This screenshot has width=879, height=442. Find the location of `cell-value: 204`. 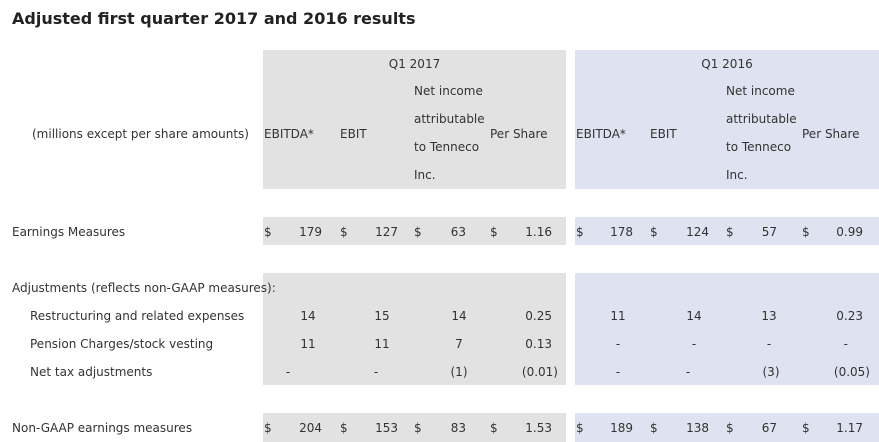

cell-value: 204 is located at coordinates (310, 428).